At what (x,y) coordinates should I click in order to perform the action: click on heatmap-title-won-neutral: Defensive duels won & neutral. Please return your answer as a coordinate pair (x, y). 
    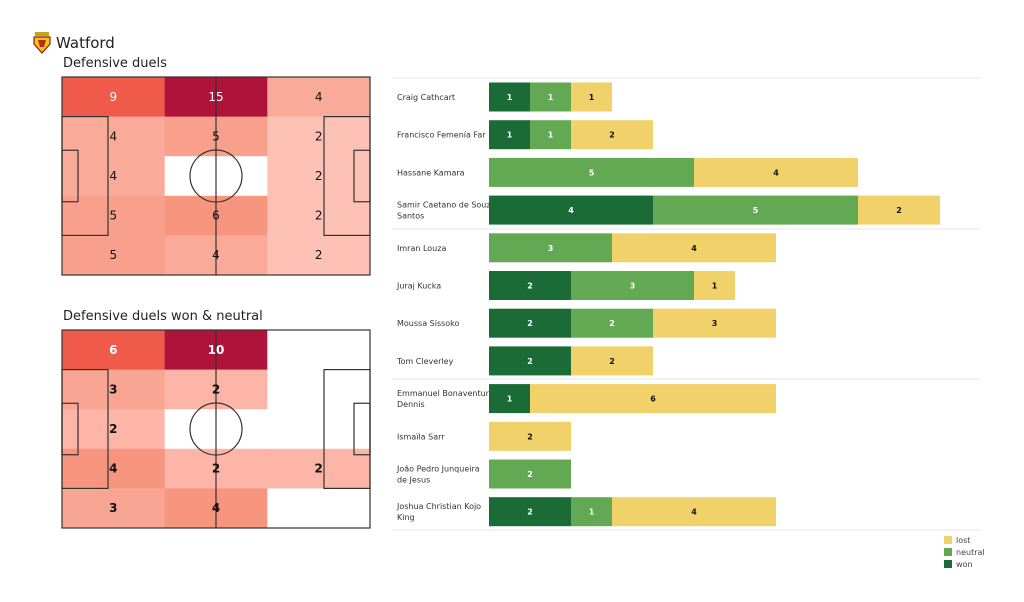
    Looking at the image, I should click on (163, 316).